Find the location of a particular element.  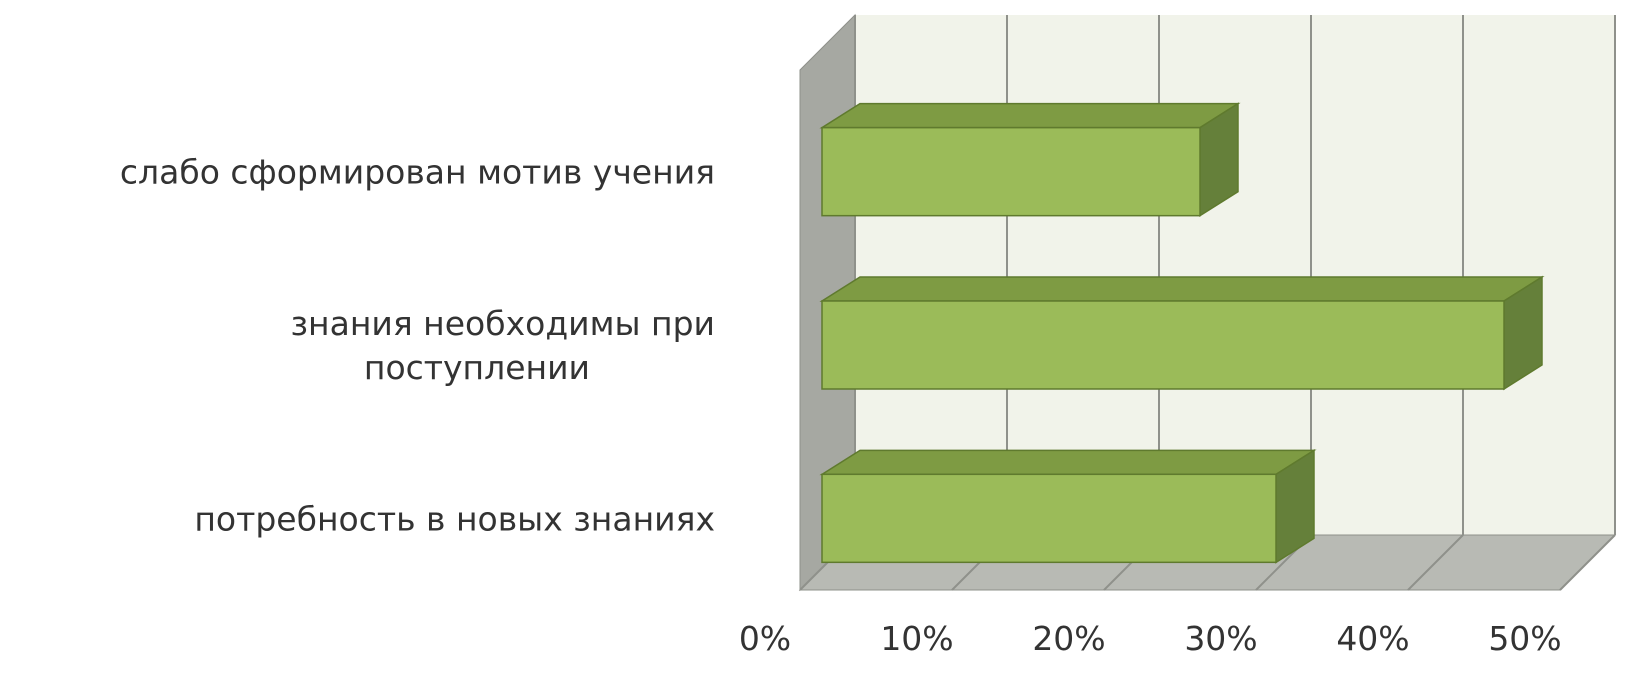

x-axis-tick-labels: 0% 10% 20% 30% 40% 50% is located at coordinates (1150, 638).